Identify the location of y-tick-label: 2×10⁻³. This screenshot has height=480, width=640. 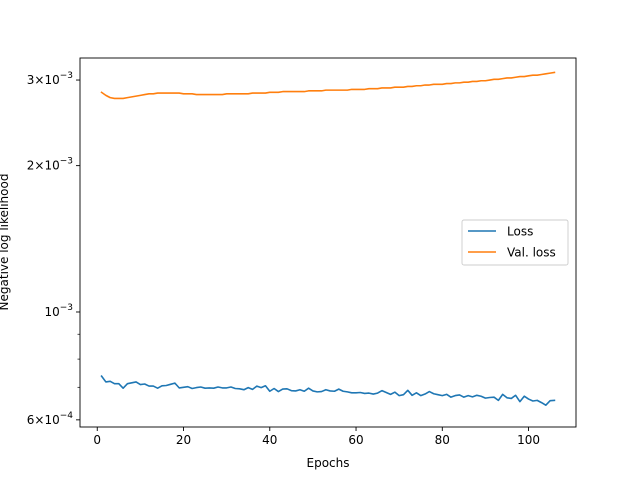
(50, 165).